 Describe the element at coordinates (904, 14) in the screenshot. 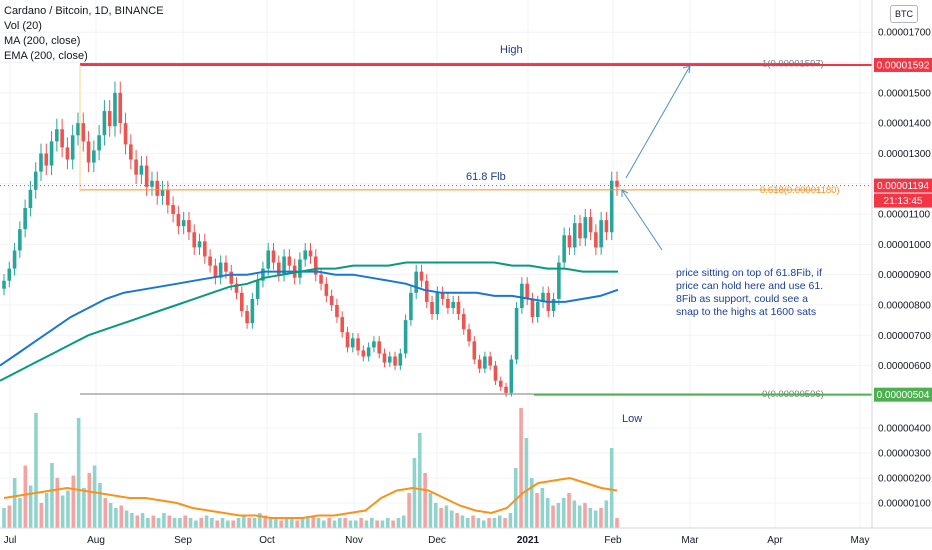

I see `currency-button: BTC` at that location.